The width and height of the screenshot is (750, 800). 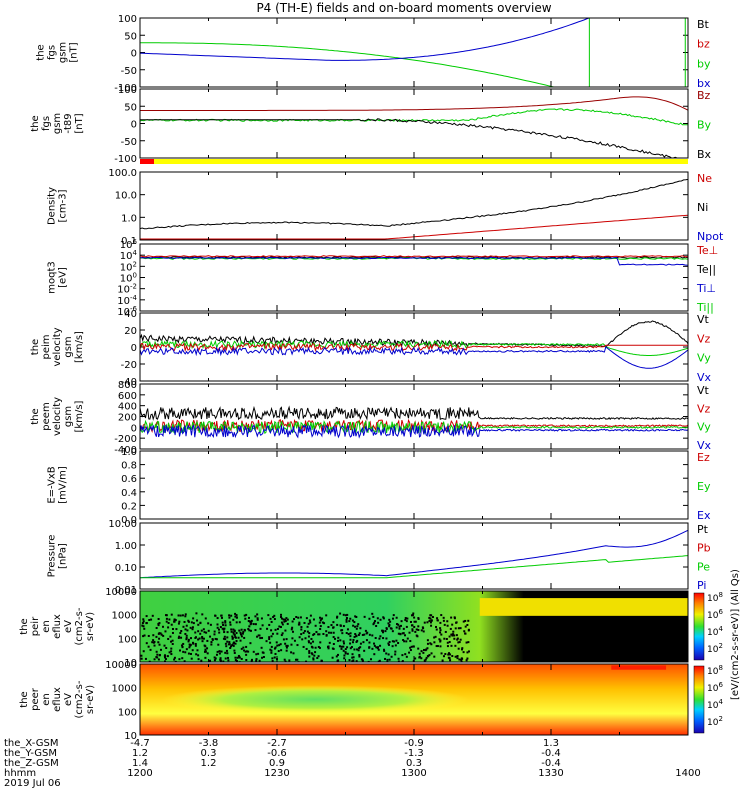 What do you see at coordinates (31, 763) in the screenshot?
I see `axis-row-label: the_Z-GSM` at bounding box center [31, 763].